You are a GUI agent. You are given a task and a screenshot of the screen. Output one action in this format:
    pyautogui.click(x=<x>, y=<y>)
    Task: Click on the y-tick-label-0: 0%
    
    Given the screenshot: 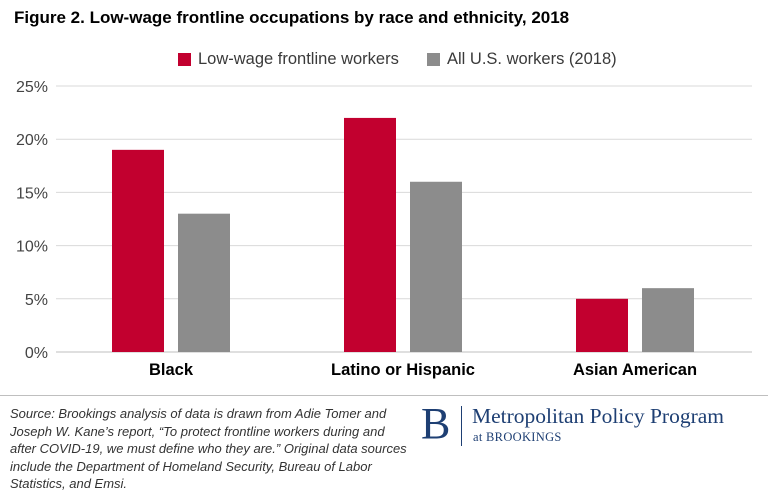 What is the action you would take?
    pyautogui.click(x=36, y=353)
    